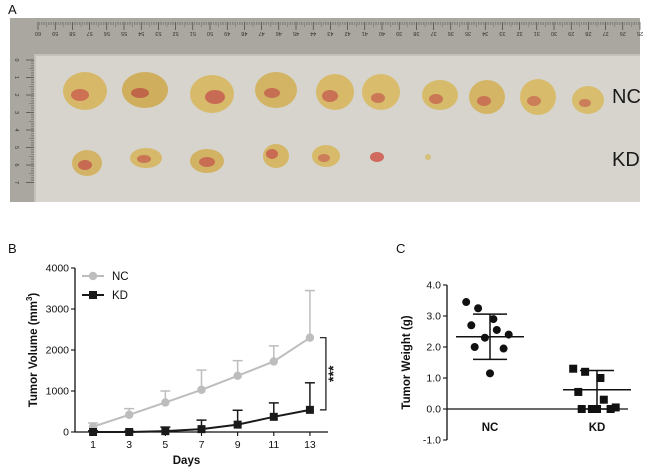 The height and width of the screenshot is (472, 650). I want to click on x-category-label: KD, so click(597, 428).